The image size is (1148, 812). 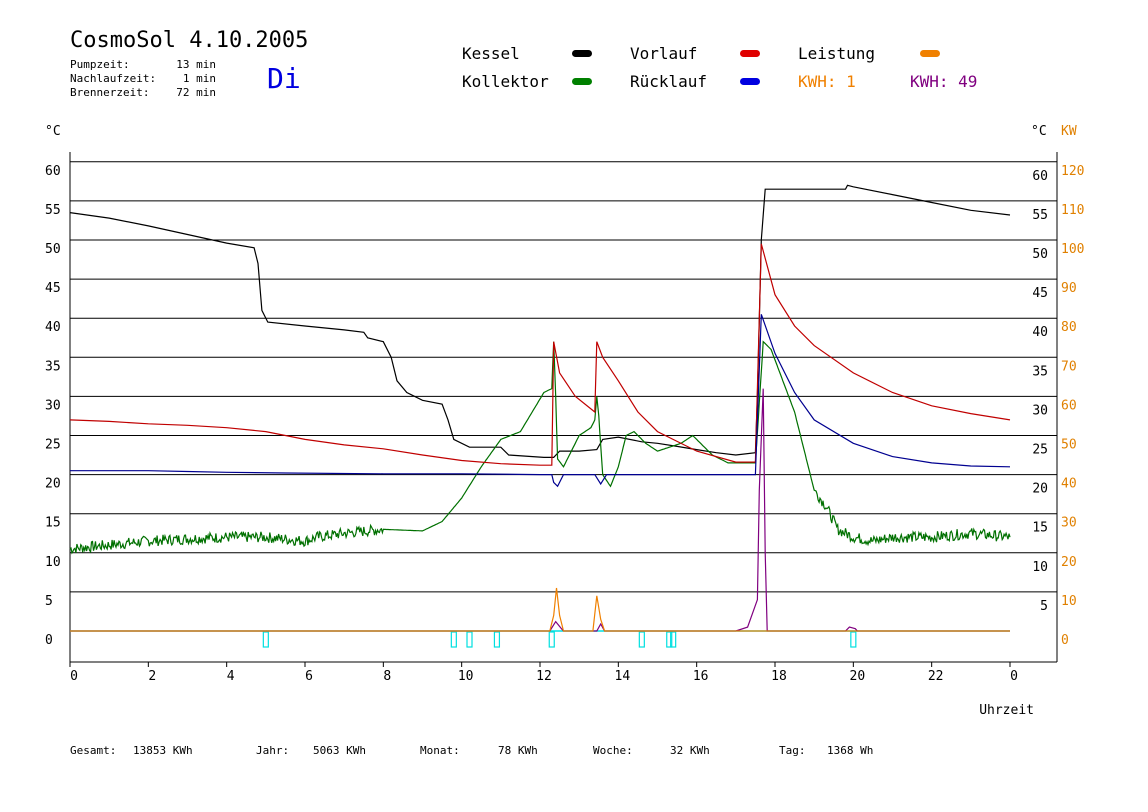 I want to click on legend-leistung-label: Leistung, so click(x=837, y=53).